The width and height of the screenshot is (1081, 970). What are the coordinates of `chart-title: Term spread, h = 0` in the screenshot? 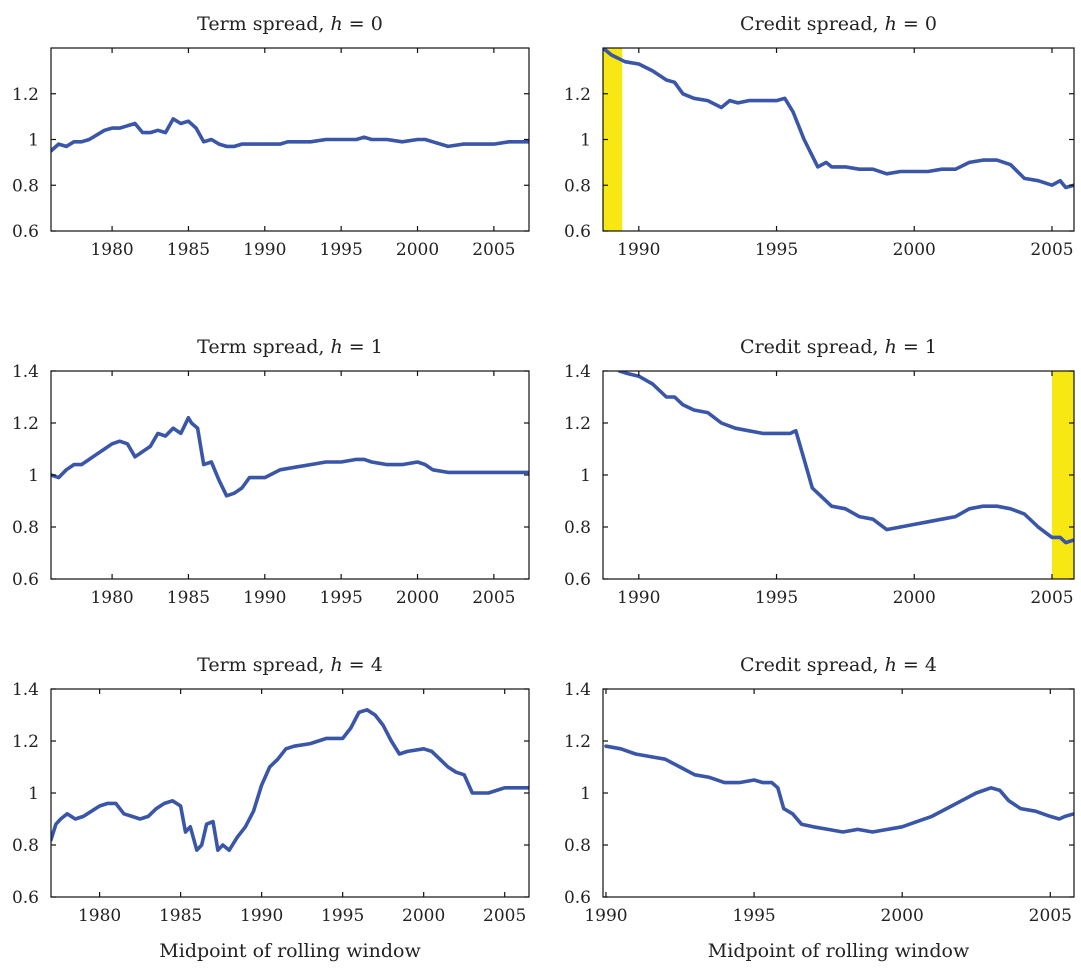 It's located at (290, 24).